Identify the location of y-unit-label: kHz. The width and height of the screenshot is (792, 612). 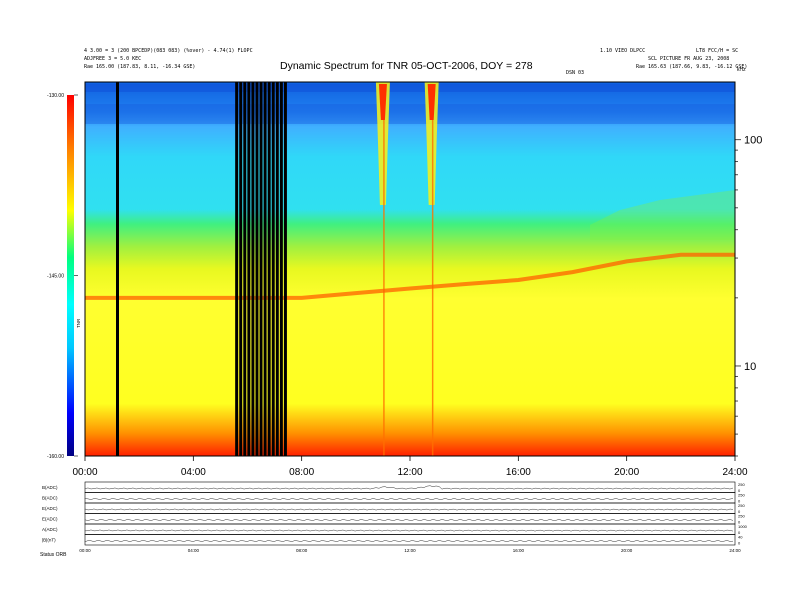
(741, 70).